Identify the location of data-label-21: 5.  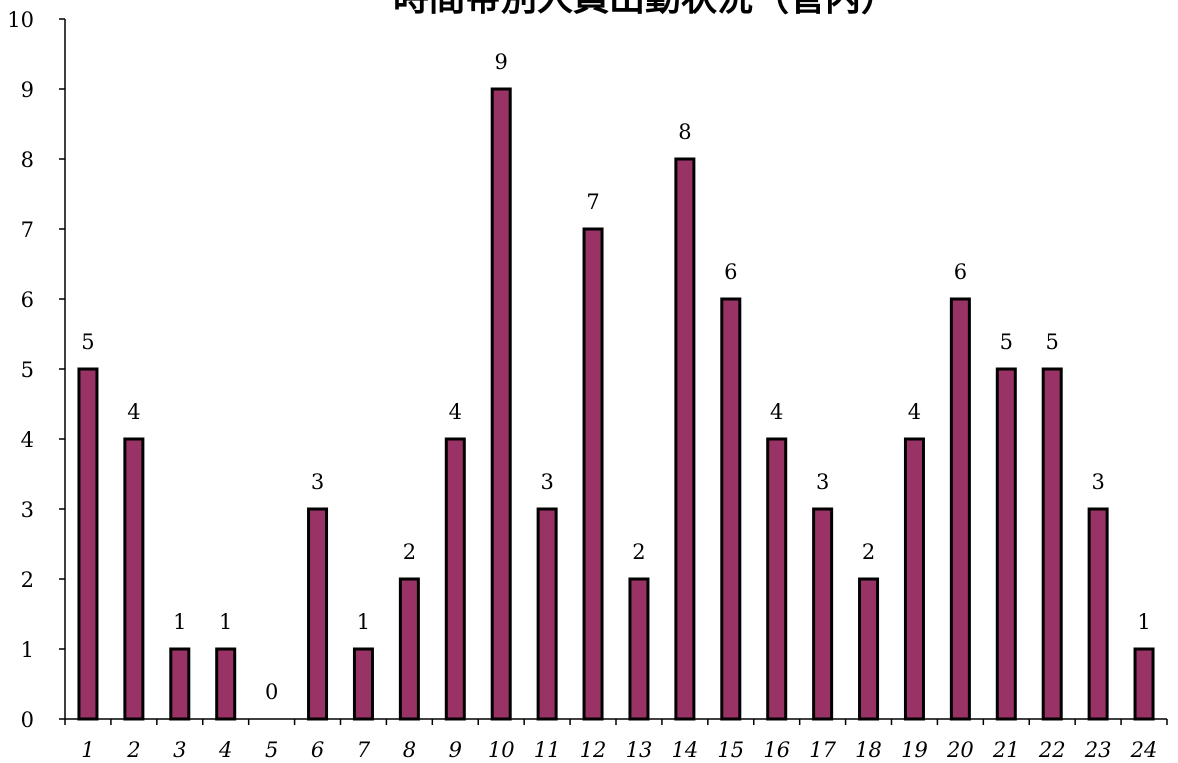
(1006, 342).